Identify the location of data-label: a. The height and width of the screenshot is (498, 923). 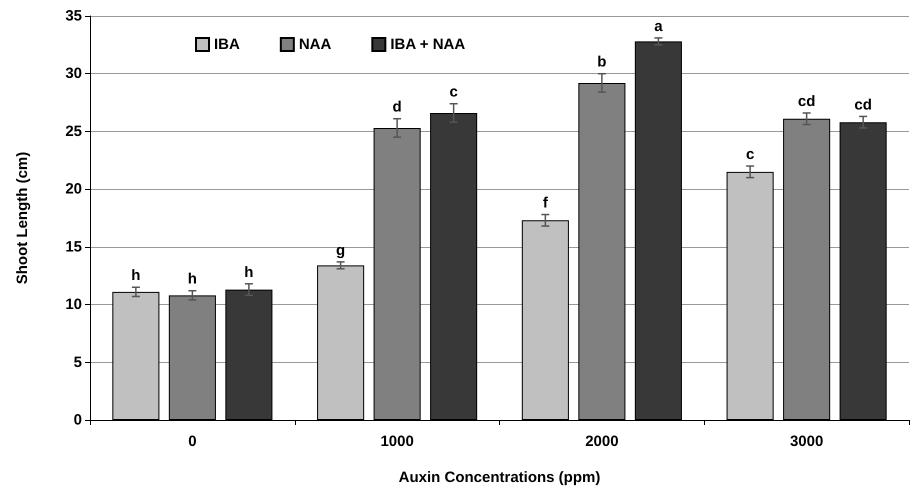
(659, 26).